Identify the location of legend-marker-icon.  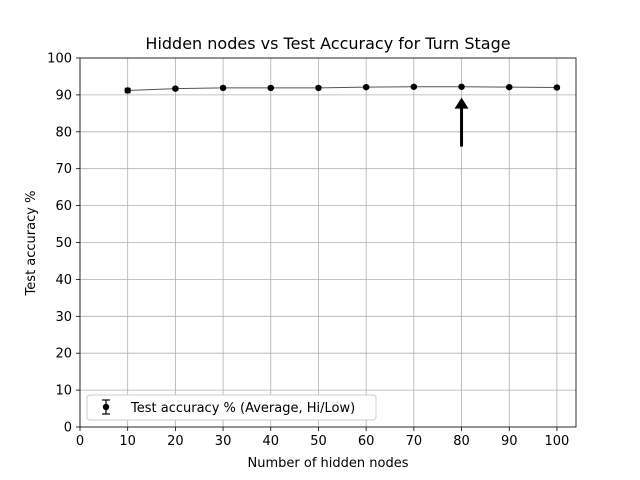
(106, 407).